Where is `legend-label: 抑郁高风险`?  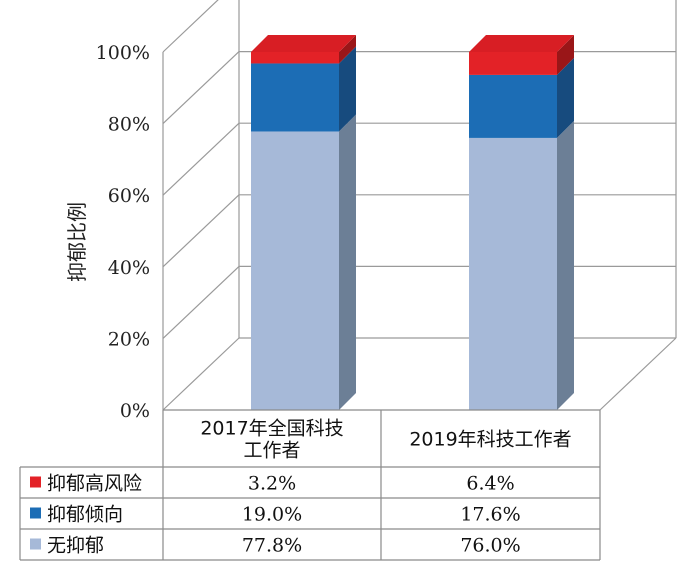
legend-label: 抑郁高风险 is located at coordinates (94, 484).